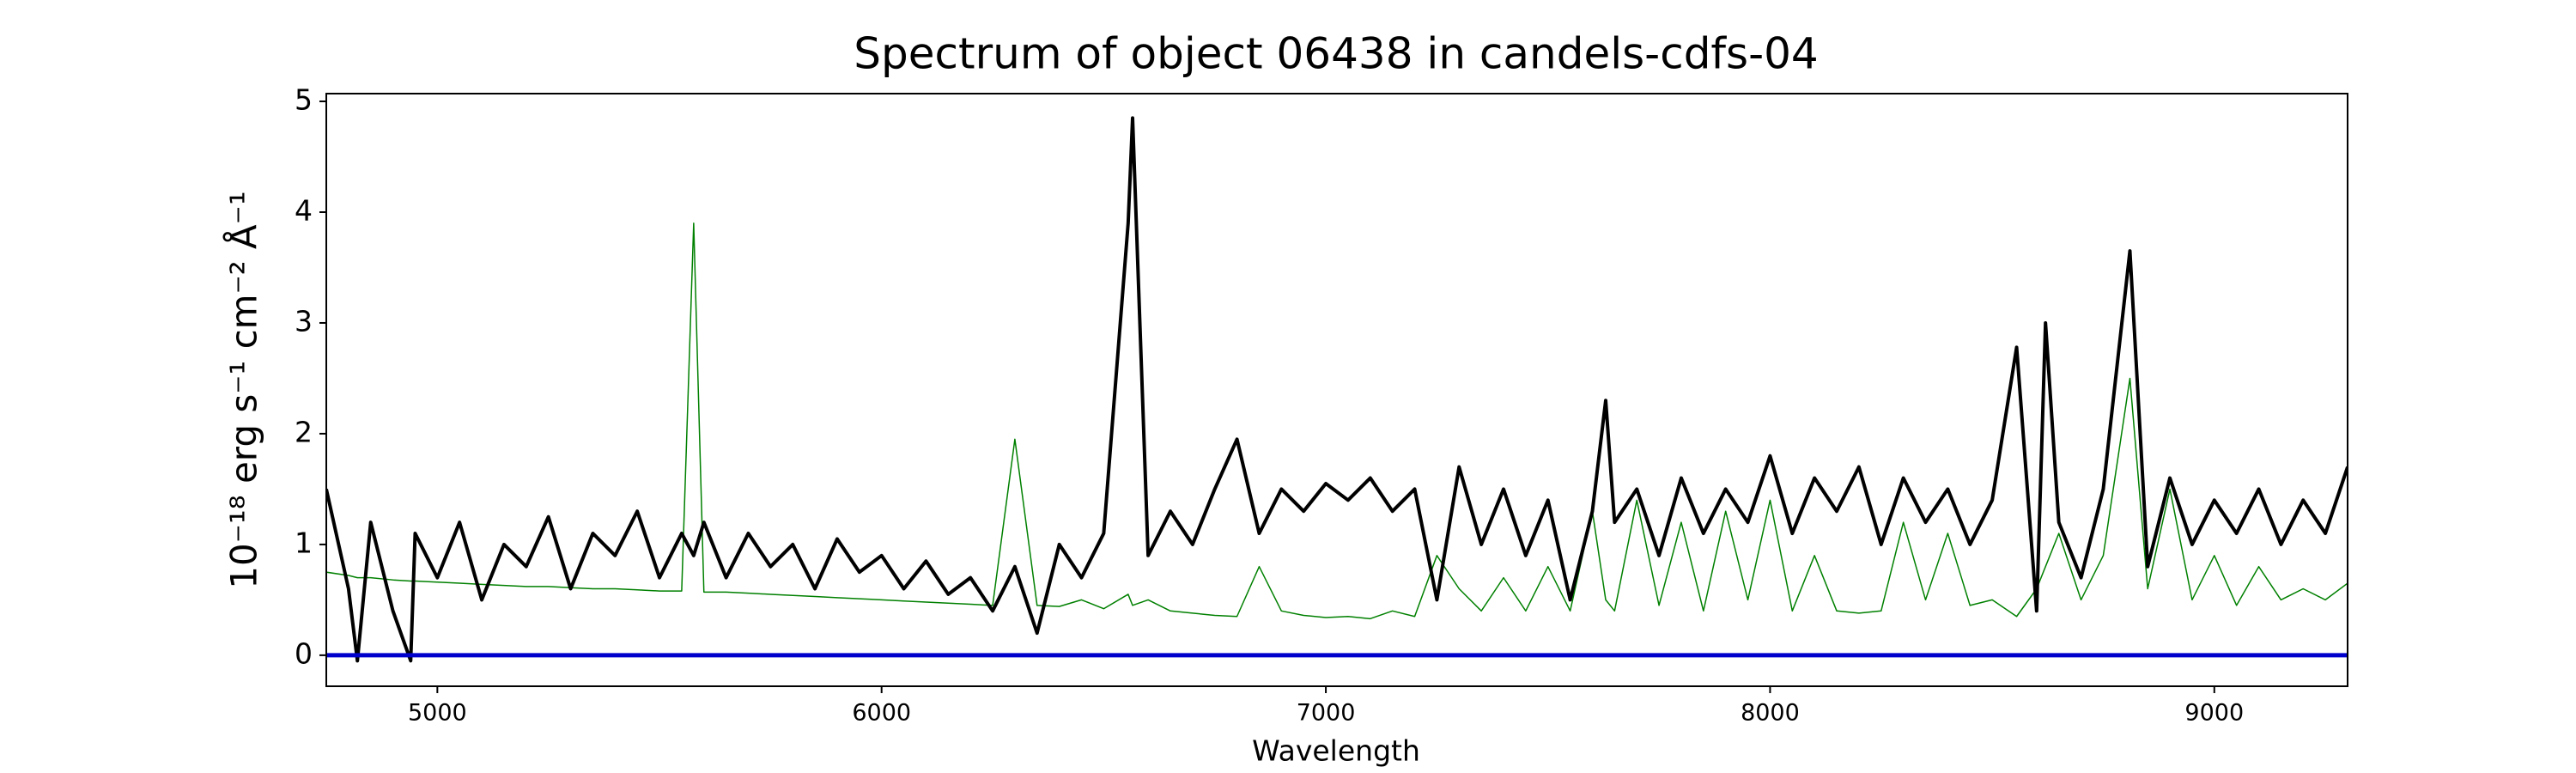 This screenshot has width=2576, height=773. What do you see at coordinates (2214, 713) in the screenshot?
I see `x-tick-label: 9000` at bounding box center [2214, 713].